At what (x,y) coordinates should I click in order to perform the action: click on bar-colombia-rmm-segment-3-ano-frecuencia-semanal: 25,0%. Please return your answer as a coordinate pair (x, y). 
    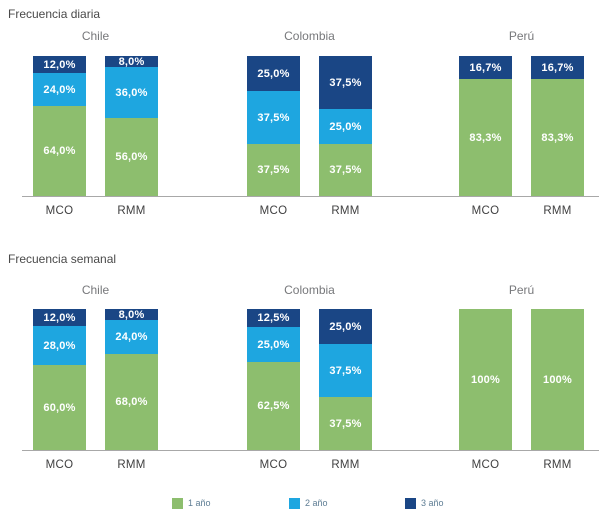
    Looking at the image, I should click on (345, 326).